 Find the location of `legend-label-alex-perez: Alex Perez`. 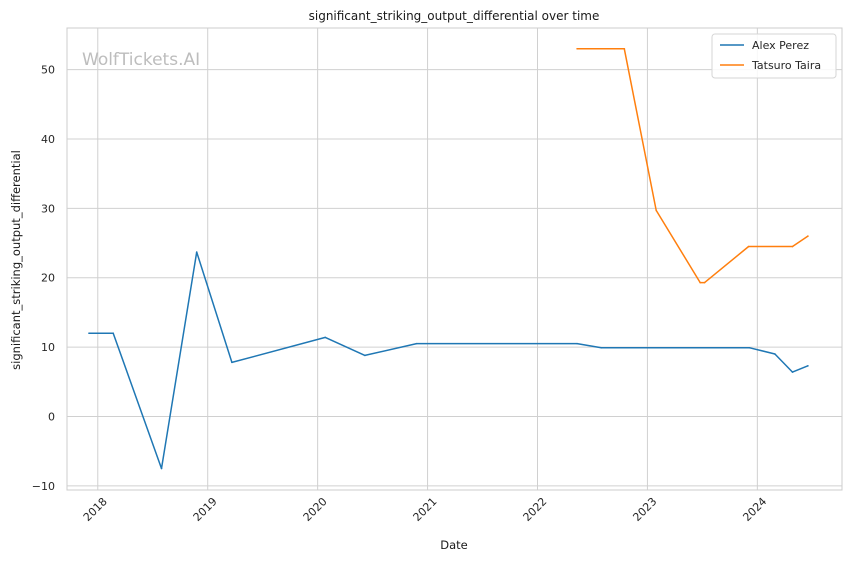

legend-label-alex-perez: Alex Perez is located at coordinates (780, 45).